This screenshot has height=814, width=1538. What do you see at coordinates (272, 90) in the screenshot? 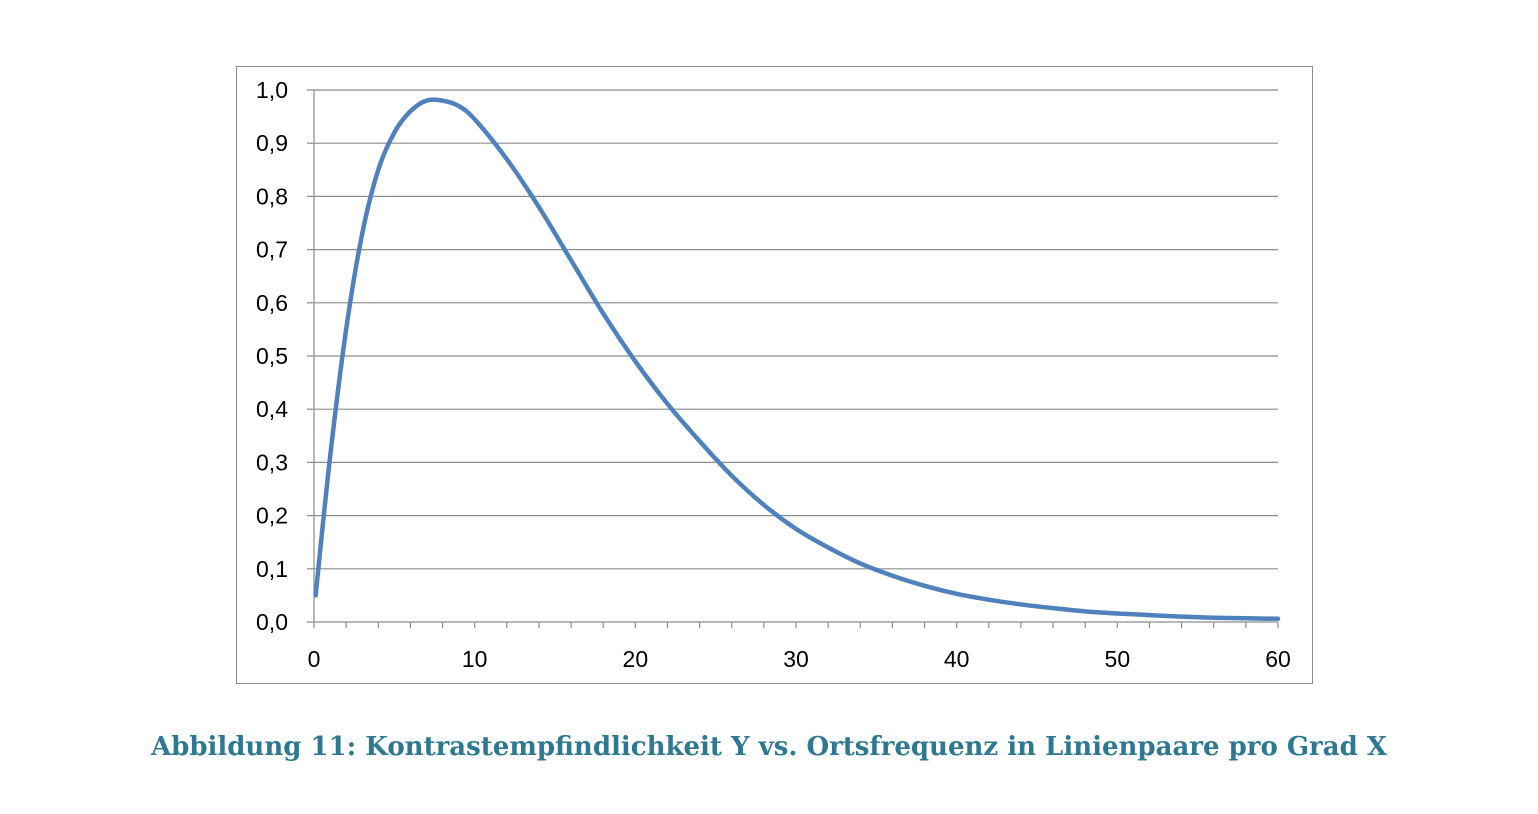
I see `y-tick-label: 1,0` at bounding box center [272, 90].